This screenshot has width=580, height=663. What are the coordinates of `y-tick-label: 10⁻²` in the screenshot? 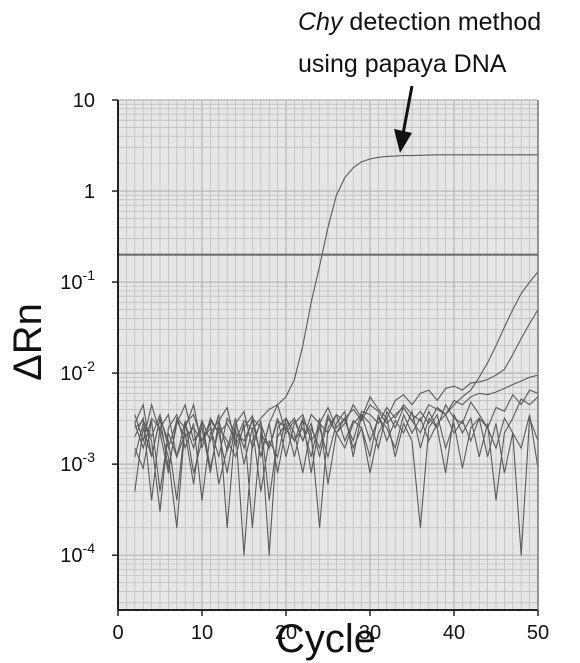 It's located at (77, 371).